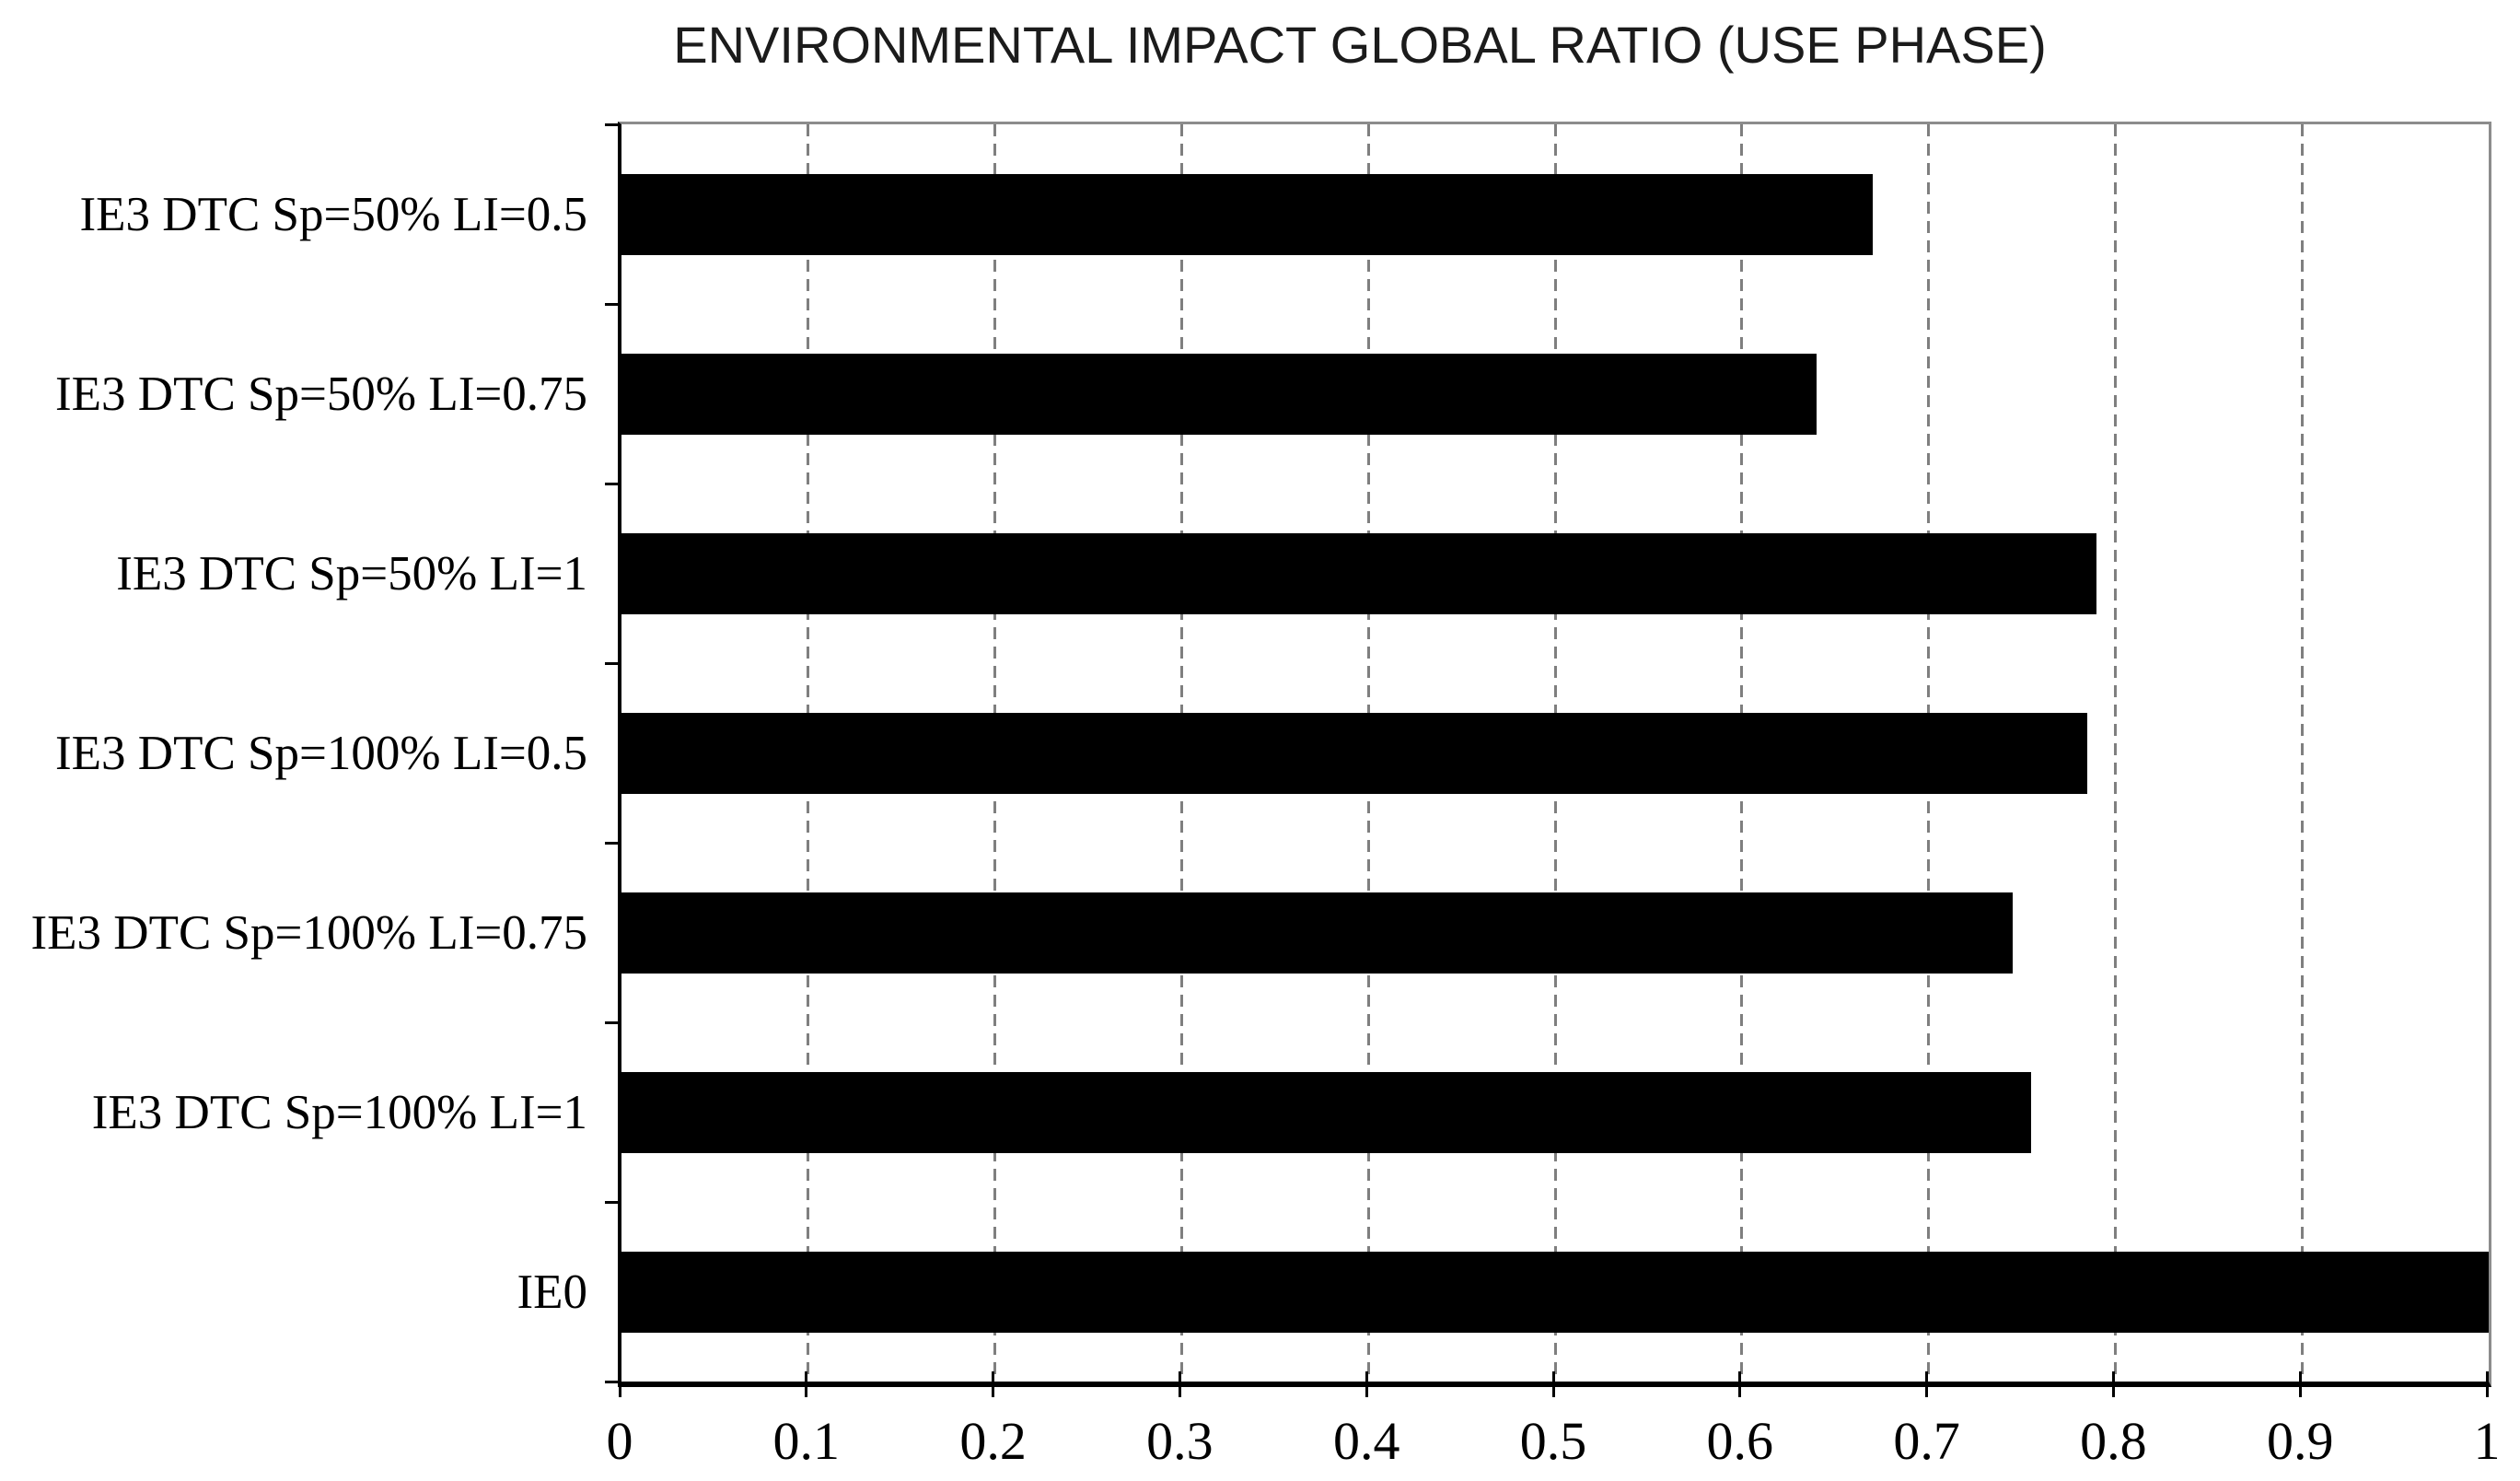 This screenshot has height=1481, width=2520. I want to click on category-label: IE3 DTC Sp=100% LI=1, so click(339, 1112).